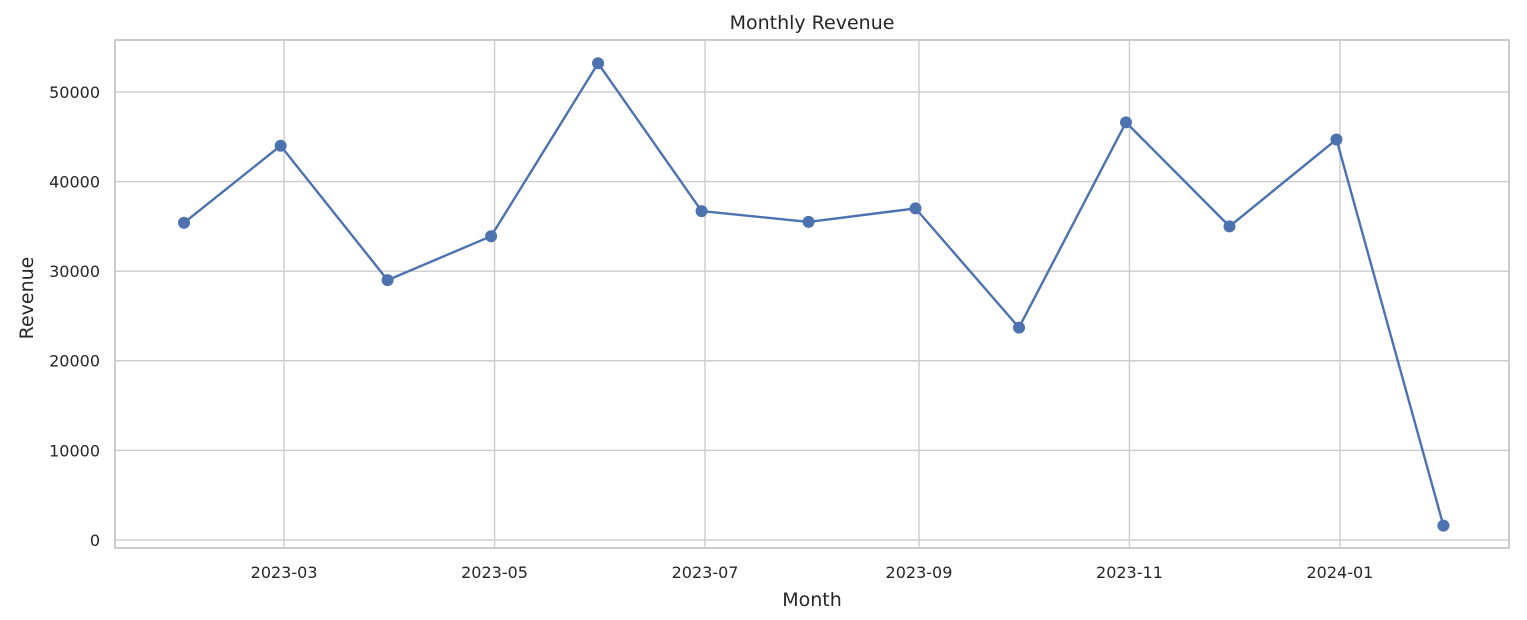  Describe the element at coordinates (812, 600) in the screenshot. I see `x-axis-label: Month` at that location.